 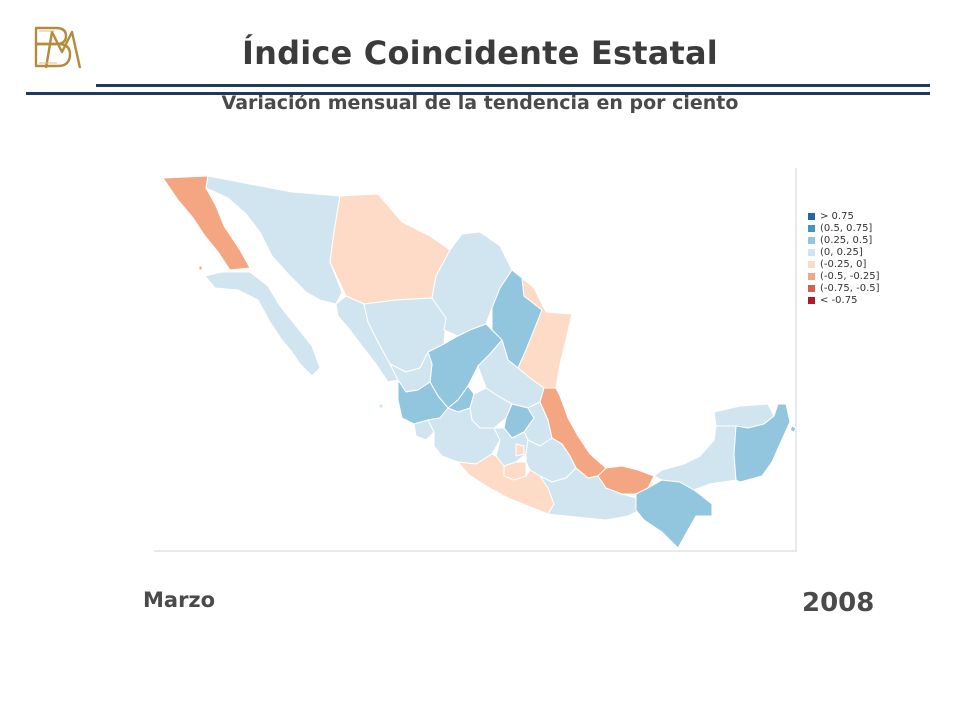 What do you see at coordinates (478, 93) in the screenshot?
I see `header-rule-bottom` at bounding box center [478, 93].